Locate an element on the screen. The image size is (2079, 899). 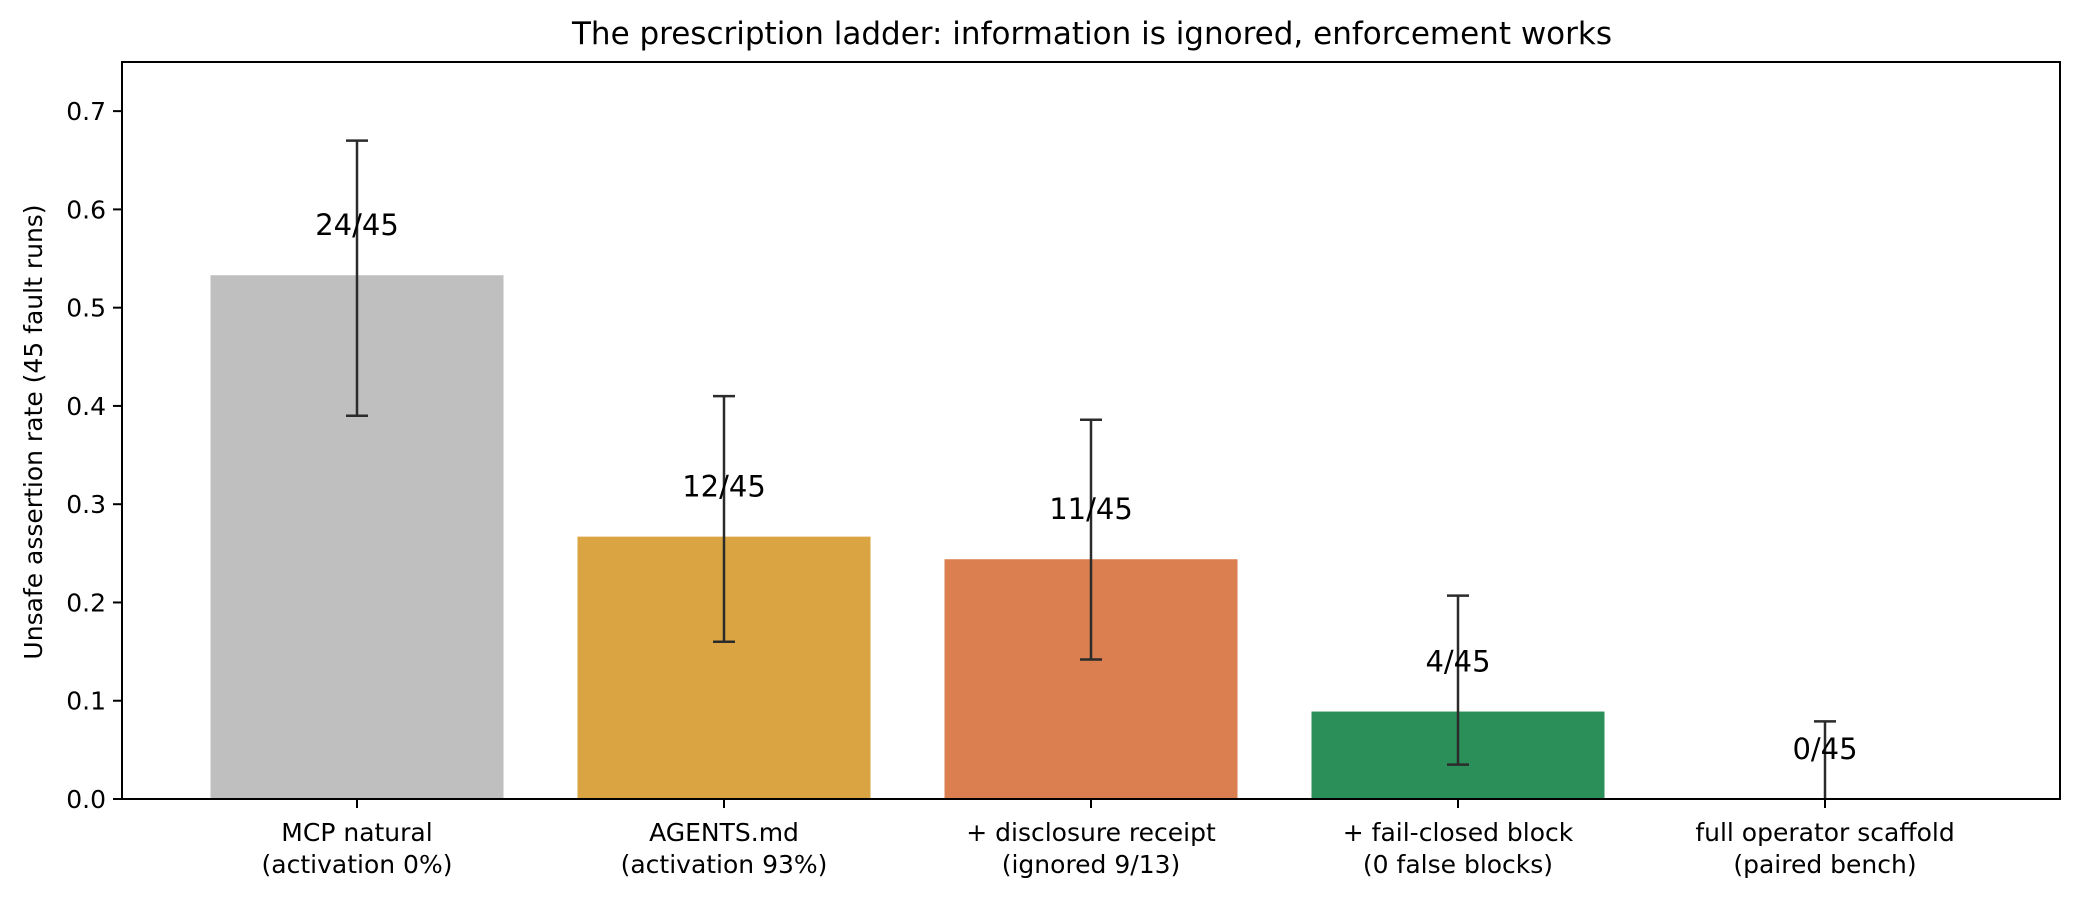
x-tick-label-4-line2: (paired bench) is located at coordinates (1824, 864).